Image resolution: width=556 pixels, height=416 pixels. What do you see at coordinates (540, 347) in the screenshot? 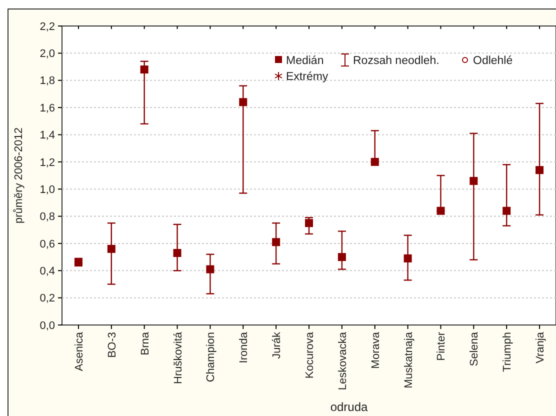
I see `x-tick-label: Vranja` at bounding box center [540, 347].